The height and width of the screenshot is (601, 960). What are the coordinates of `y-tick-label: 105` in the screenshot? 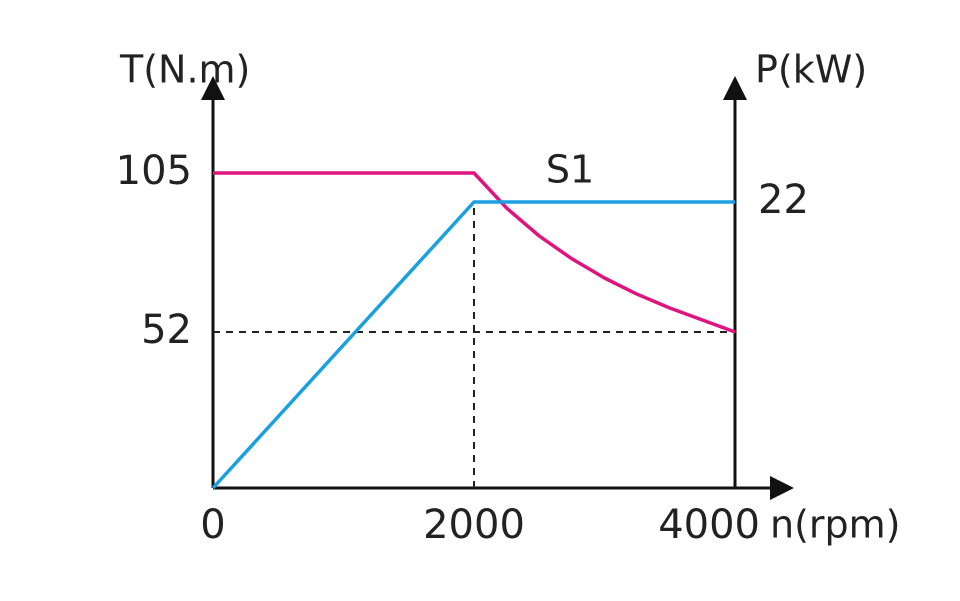 It's located at (154, 171).